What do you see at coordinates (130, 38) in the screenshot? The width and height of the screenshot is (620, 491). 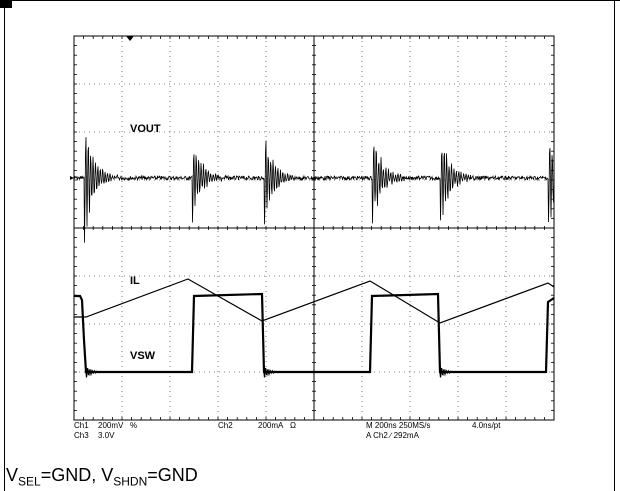 I see `trigger-position-marker` at bounding box center [130, 38].